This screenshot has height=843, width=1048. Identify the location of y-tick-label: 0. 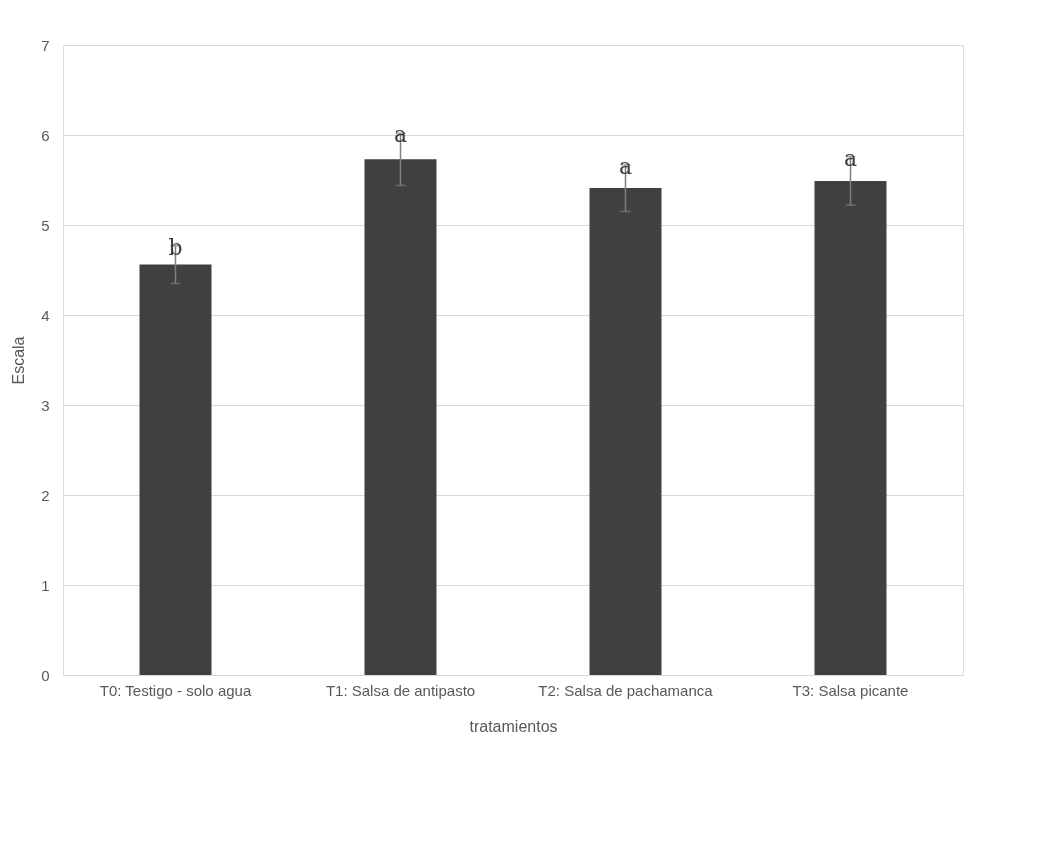
(45, 675).